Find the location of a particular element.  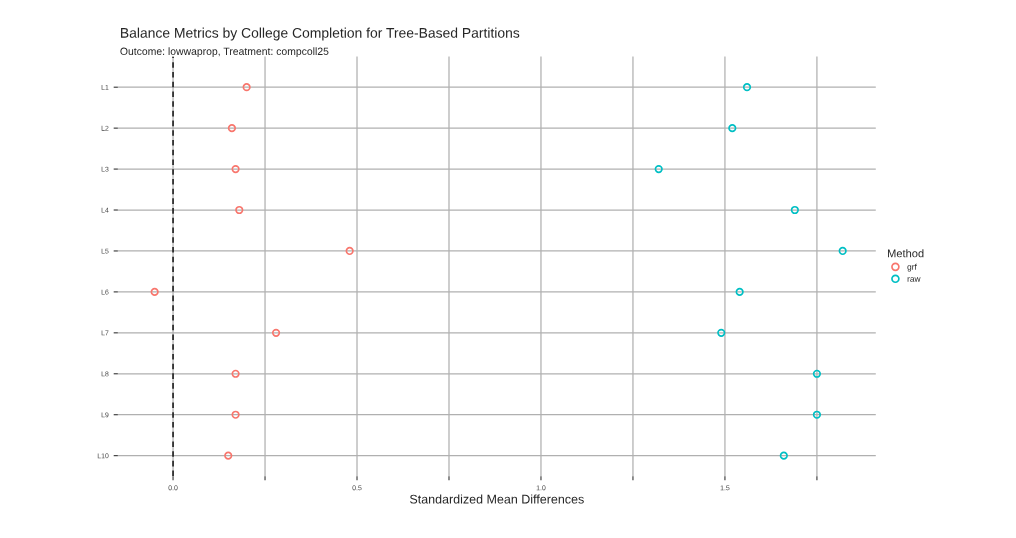

legend-title: Method is located at coordinates (905, 253).